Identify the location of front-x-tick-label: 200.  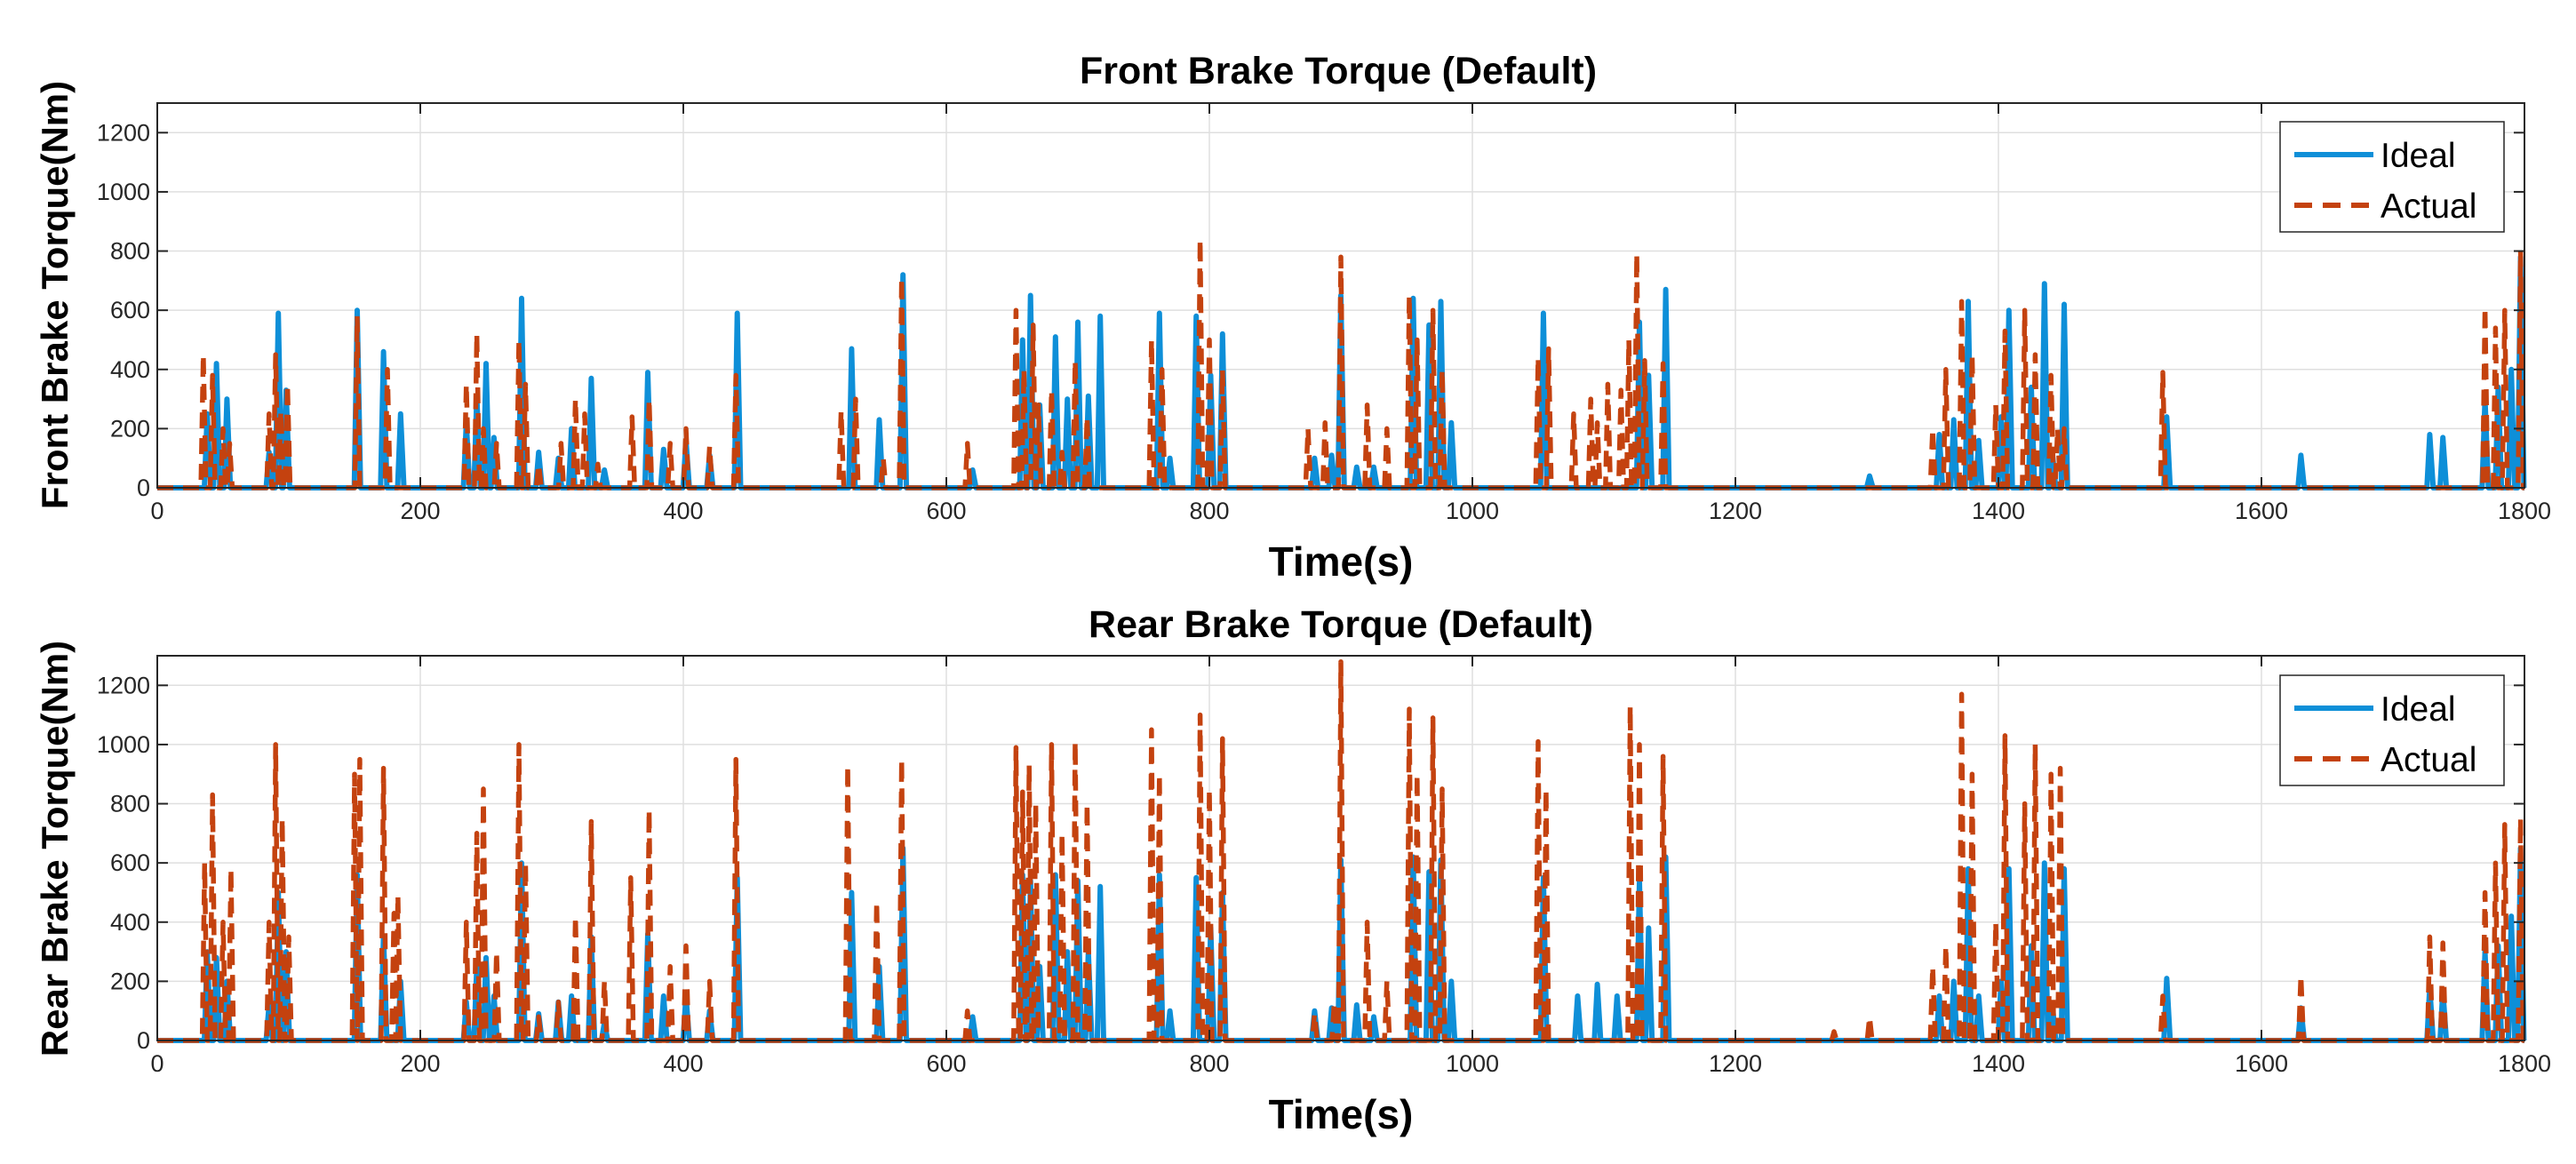
(420, 511).